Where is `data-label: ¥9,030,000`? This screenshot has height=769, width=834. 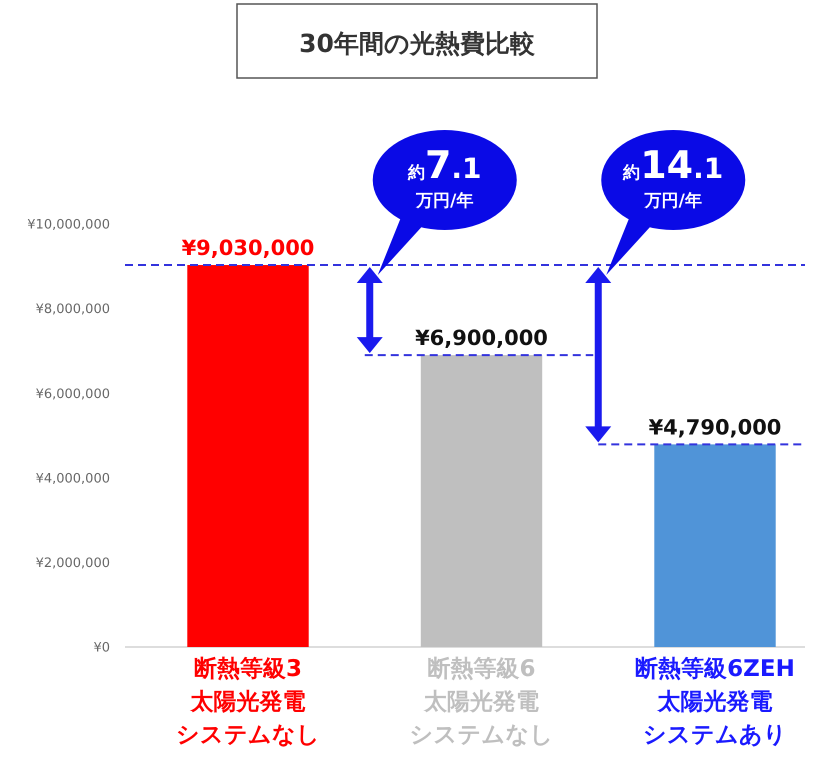 data-label: ¥9,030,000 is located at coordinates (248, 248).